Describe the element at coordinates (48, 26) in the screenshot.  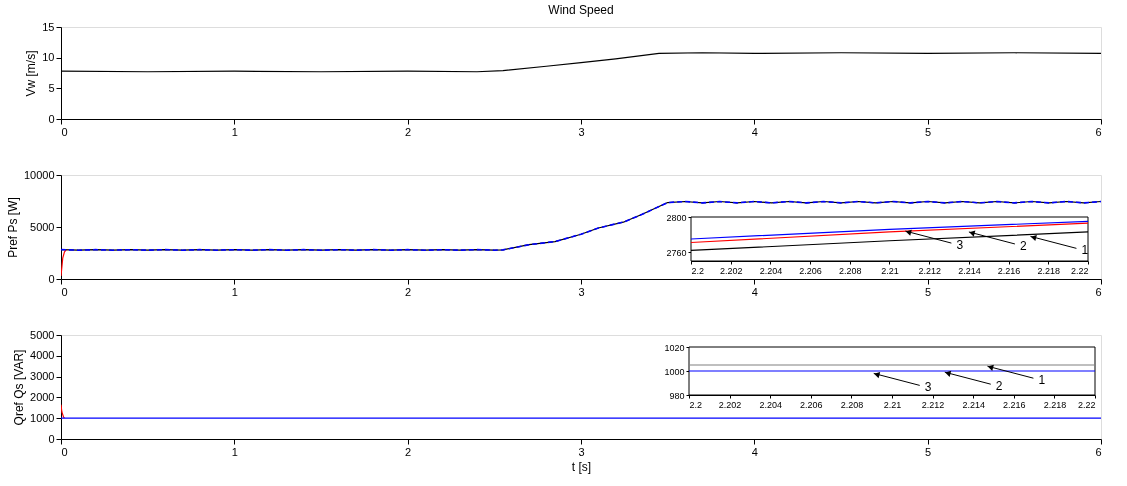
I see `y-tick-label: 15` at that location.